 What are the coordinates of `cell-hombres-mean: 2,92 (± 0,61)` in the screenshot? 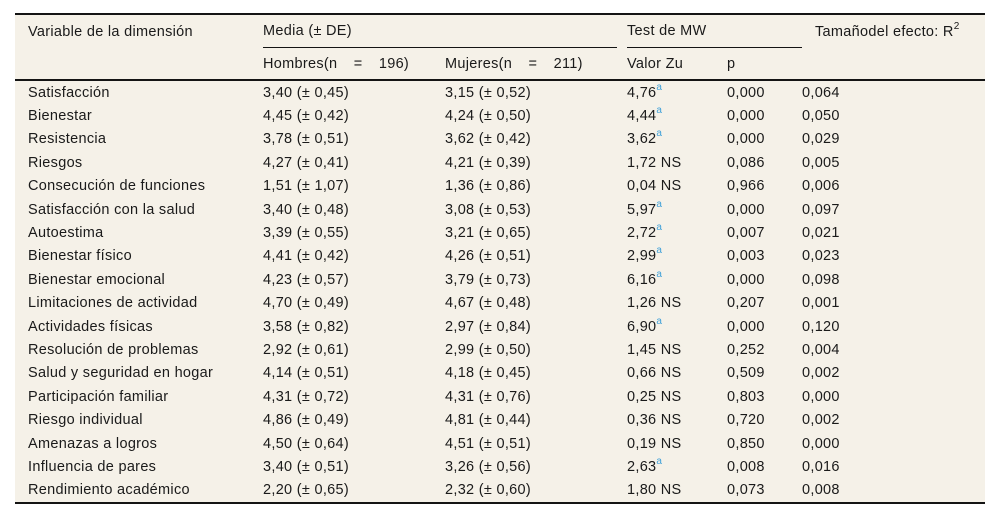 It's located at (306, 349).